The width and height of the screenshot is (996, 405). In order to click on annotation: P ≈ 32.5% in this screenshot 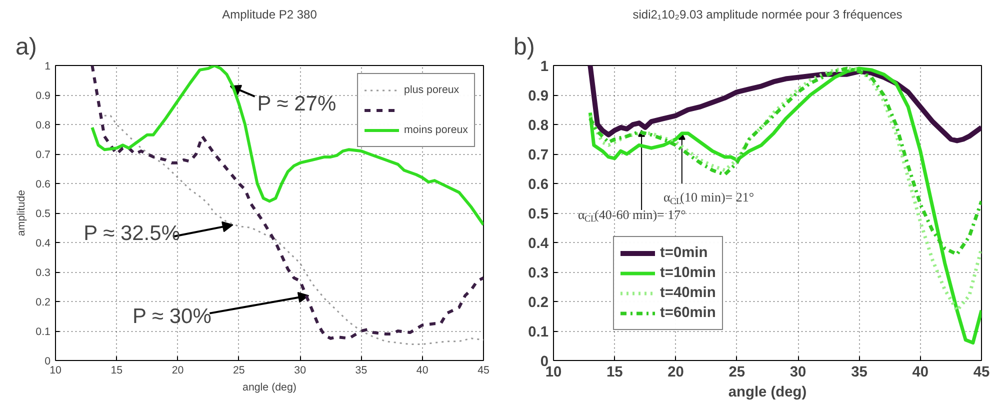, I will do `click(132, 234)`.